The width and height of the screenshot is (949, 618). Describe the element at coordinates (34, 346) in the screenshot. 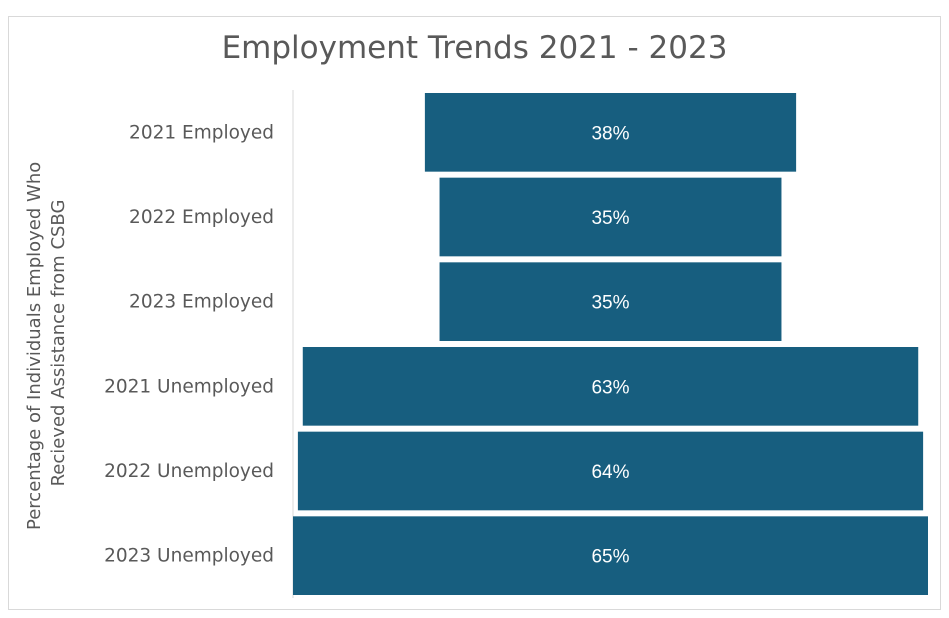

I see `y-axis-label-line-1: Percentage of Individuals Employed Who` at that location.